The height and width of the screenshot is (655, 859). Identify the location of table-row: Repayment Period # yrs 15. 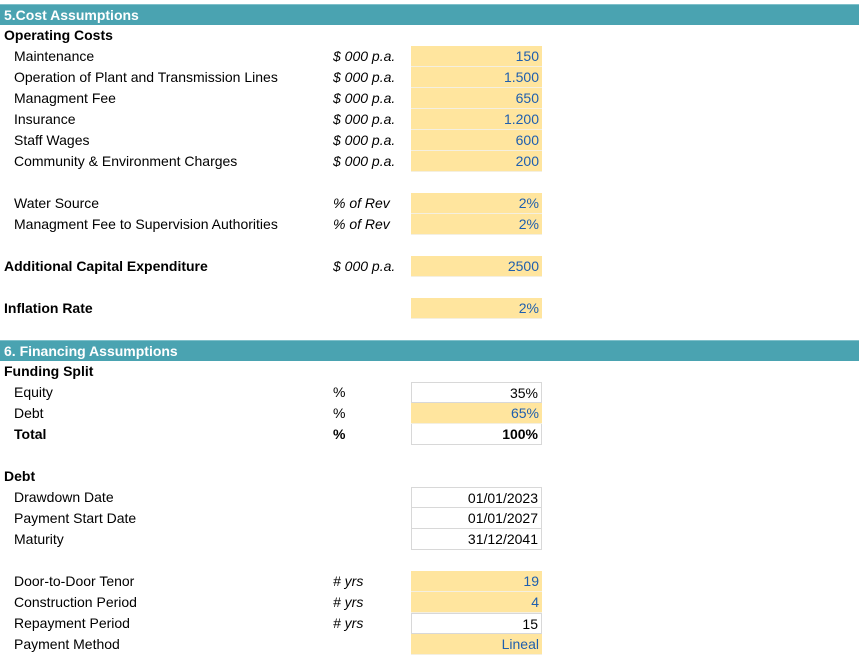
(429, 623).